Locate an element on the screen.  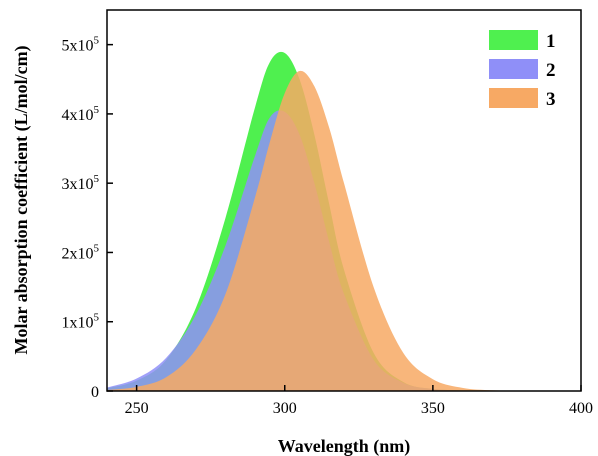
y-tick-label: 1x10⁵ is located at coordinates (81, 322).